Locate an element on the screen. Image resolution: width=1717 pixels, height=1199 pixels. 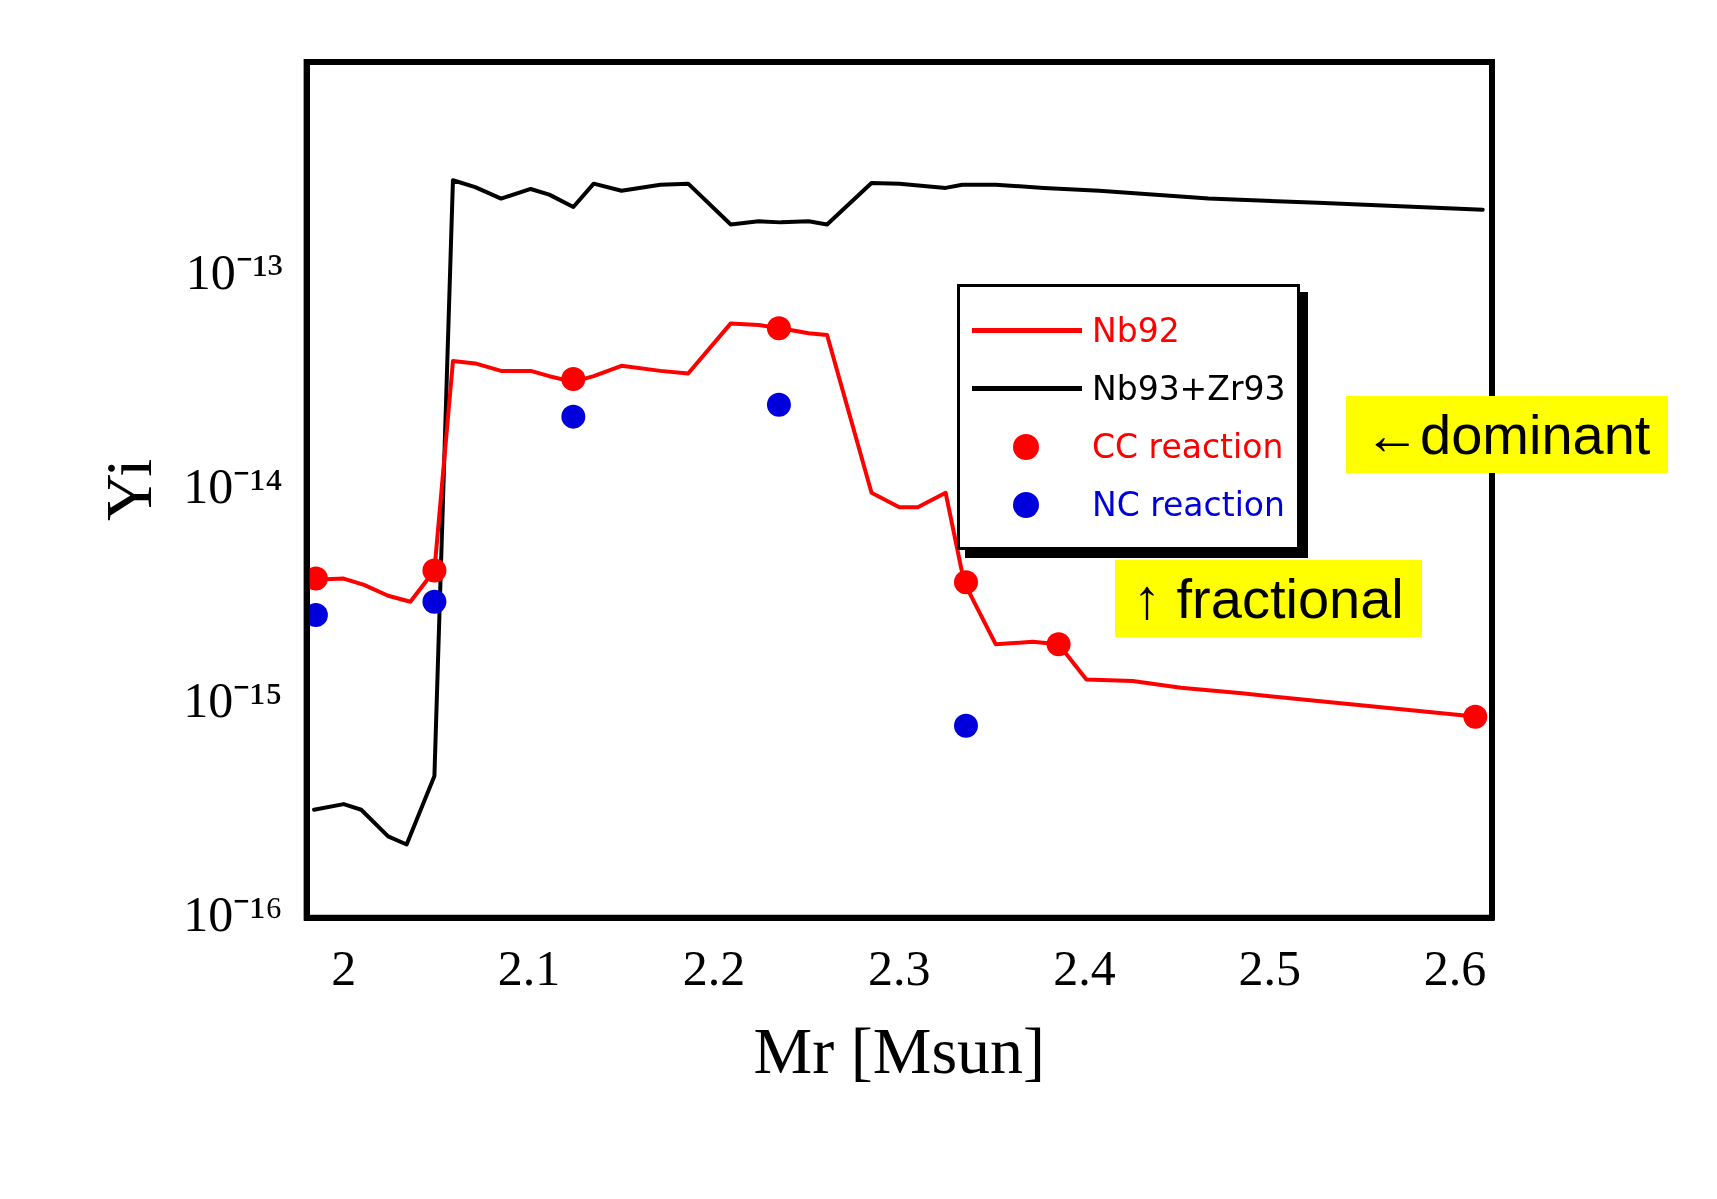
x-tick-label: 2.4 is located at coordinates (1084, 967).